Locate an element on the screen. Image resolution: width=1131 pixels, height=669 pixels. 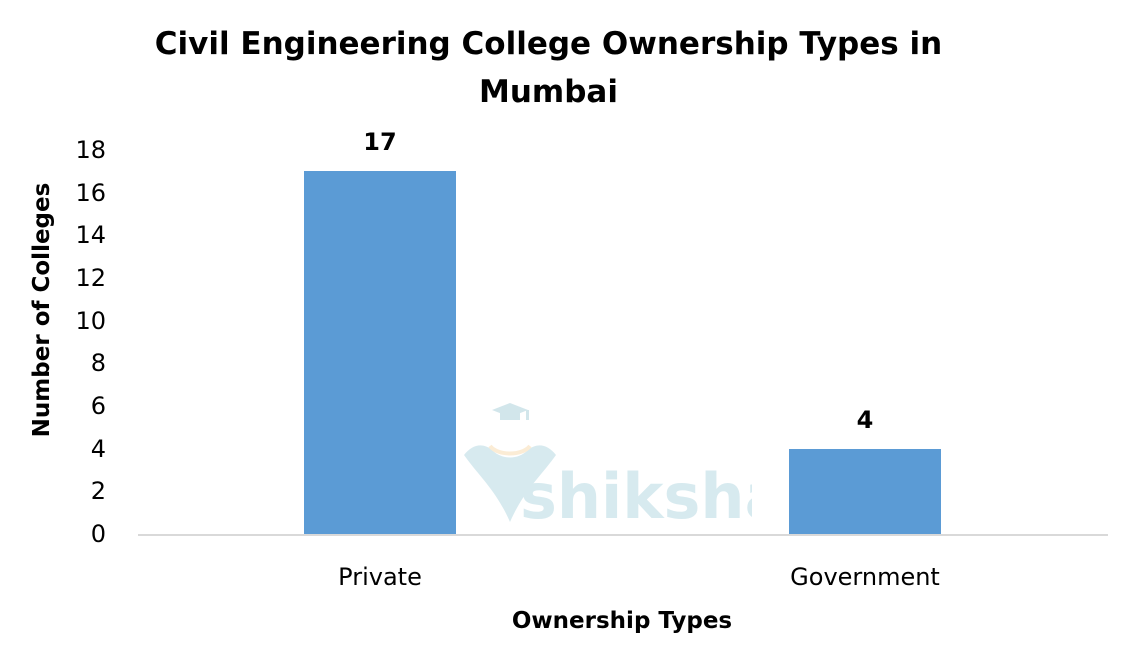
x-axis-label: Ownership Types is located at coordinates (622, 621).